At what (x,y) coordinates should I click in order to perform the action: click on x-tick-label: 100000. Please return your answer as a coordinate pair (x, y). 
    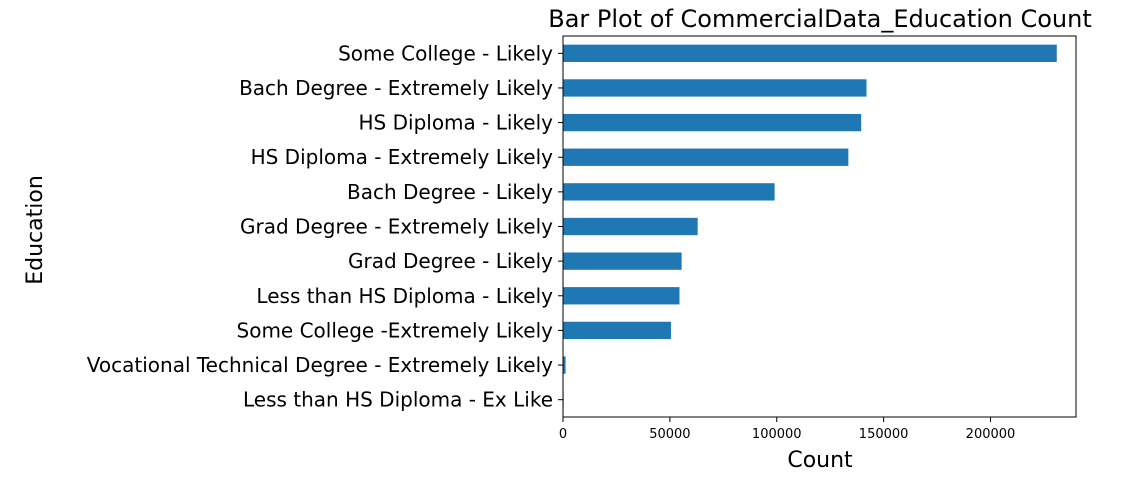
    Looking at the image, I should click on (777, 434).